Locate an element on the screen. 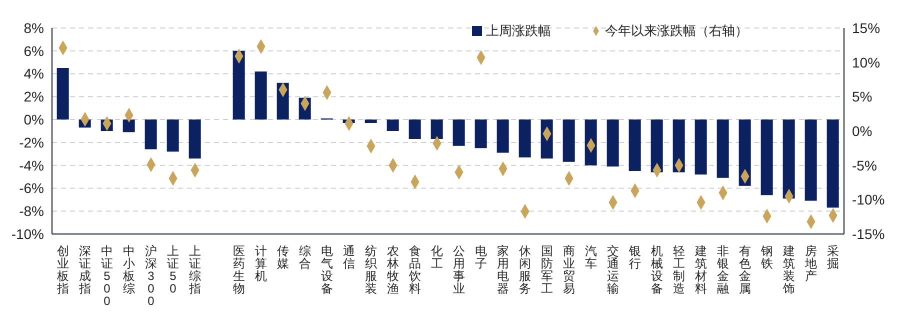 The image size is (909, 322). x-tick-label: 建筑材料 is located at coordinates (700, 270).